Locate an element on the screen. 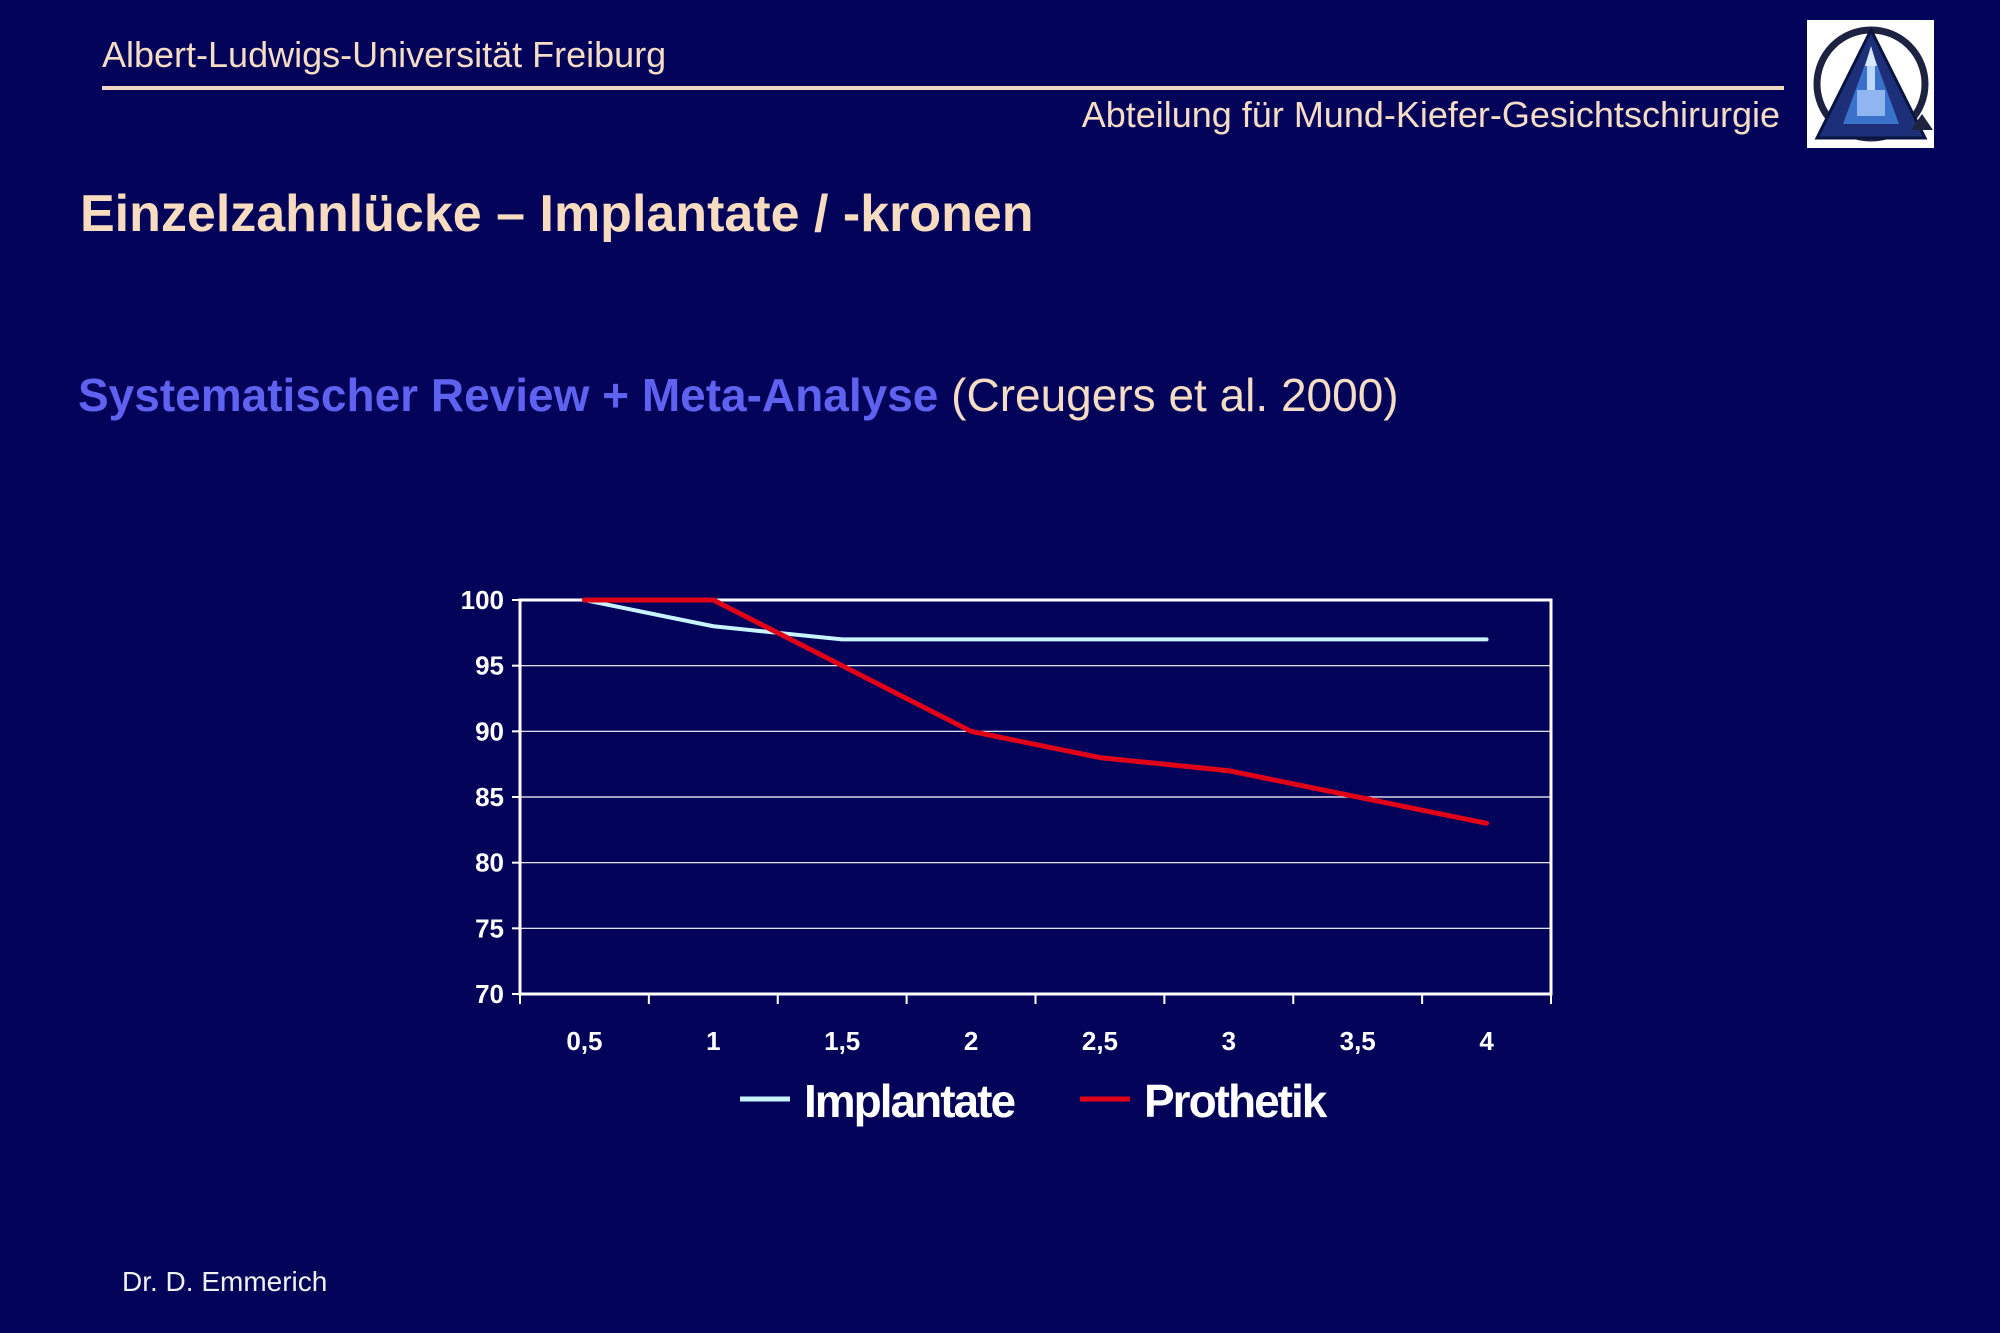 The width and height of the screenshot is (2000, 1333). legend-label-implantate: Implantate is located at coordinates (909, 1101).